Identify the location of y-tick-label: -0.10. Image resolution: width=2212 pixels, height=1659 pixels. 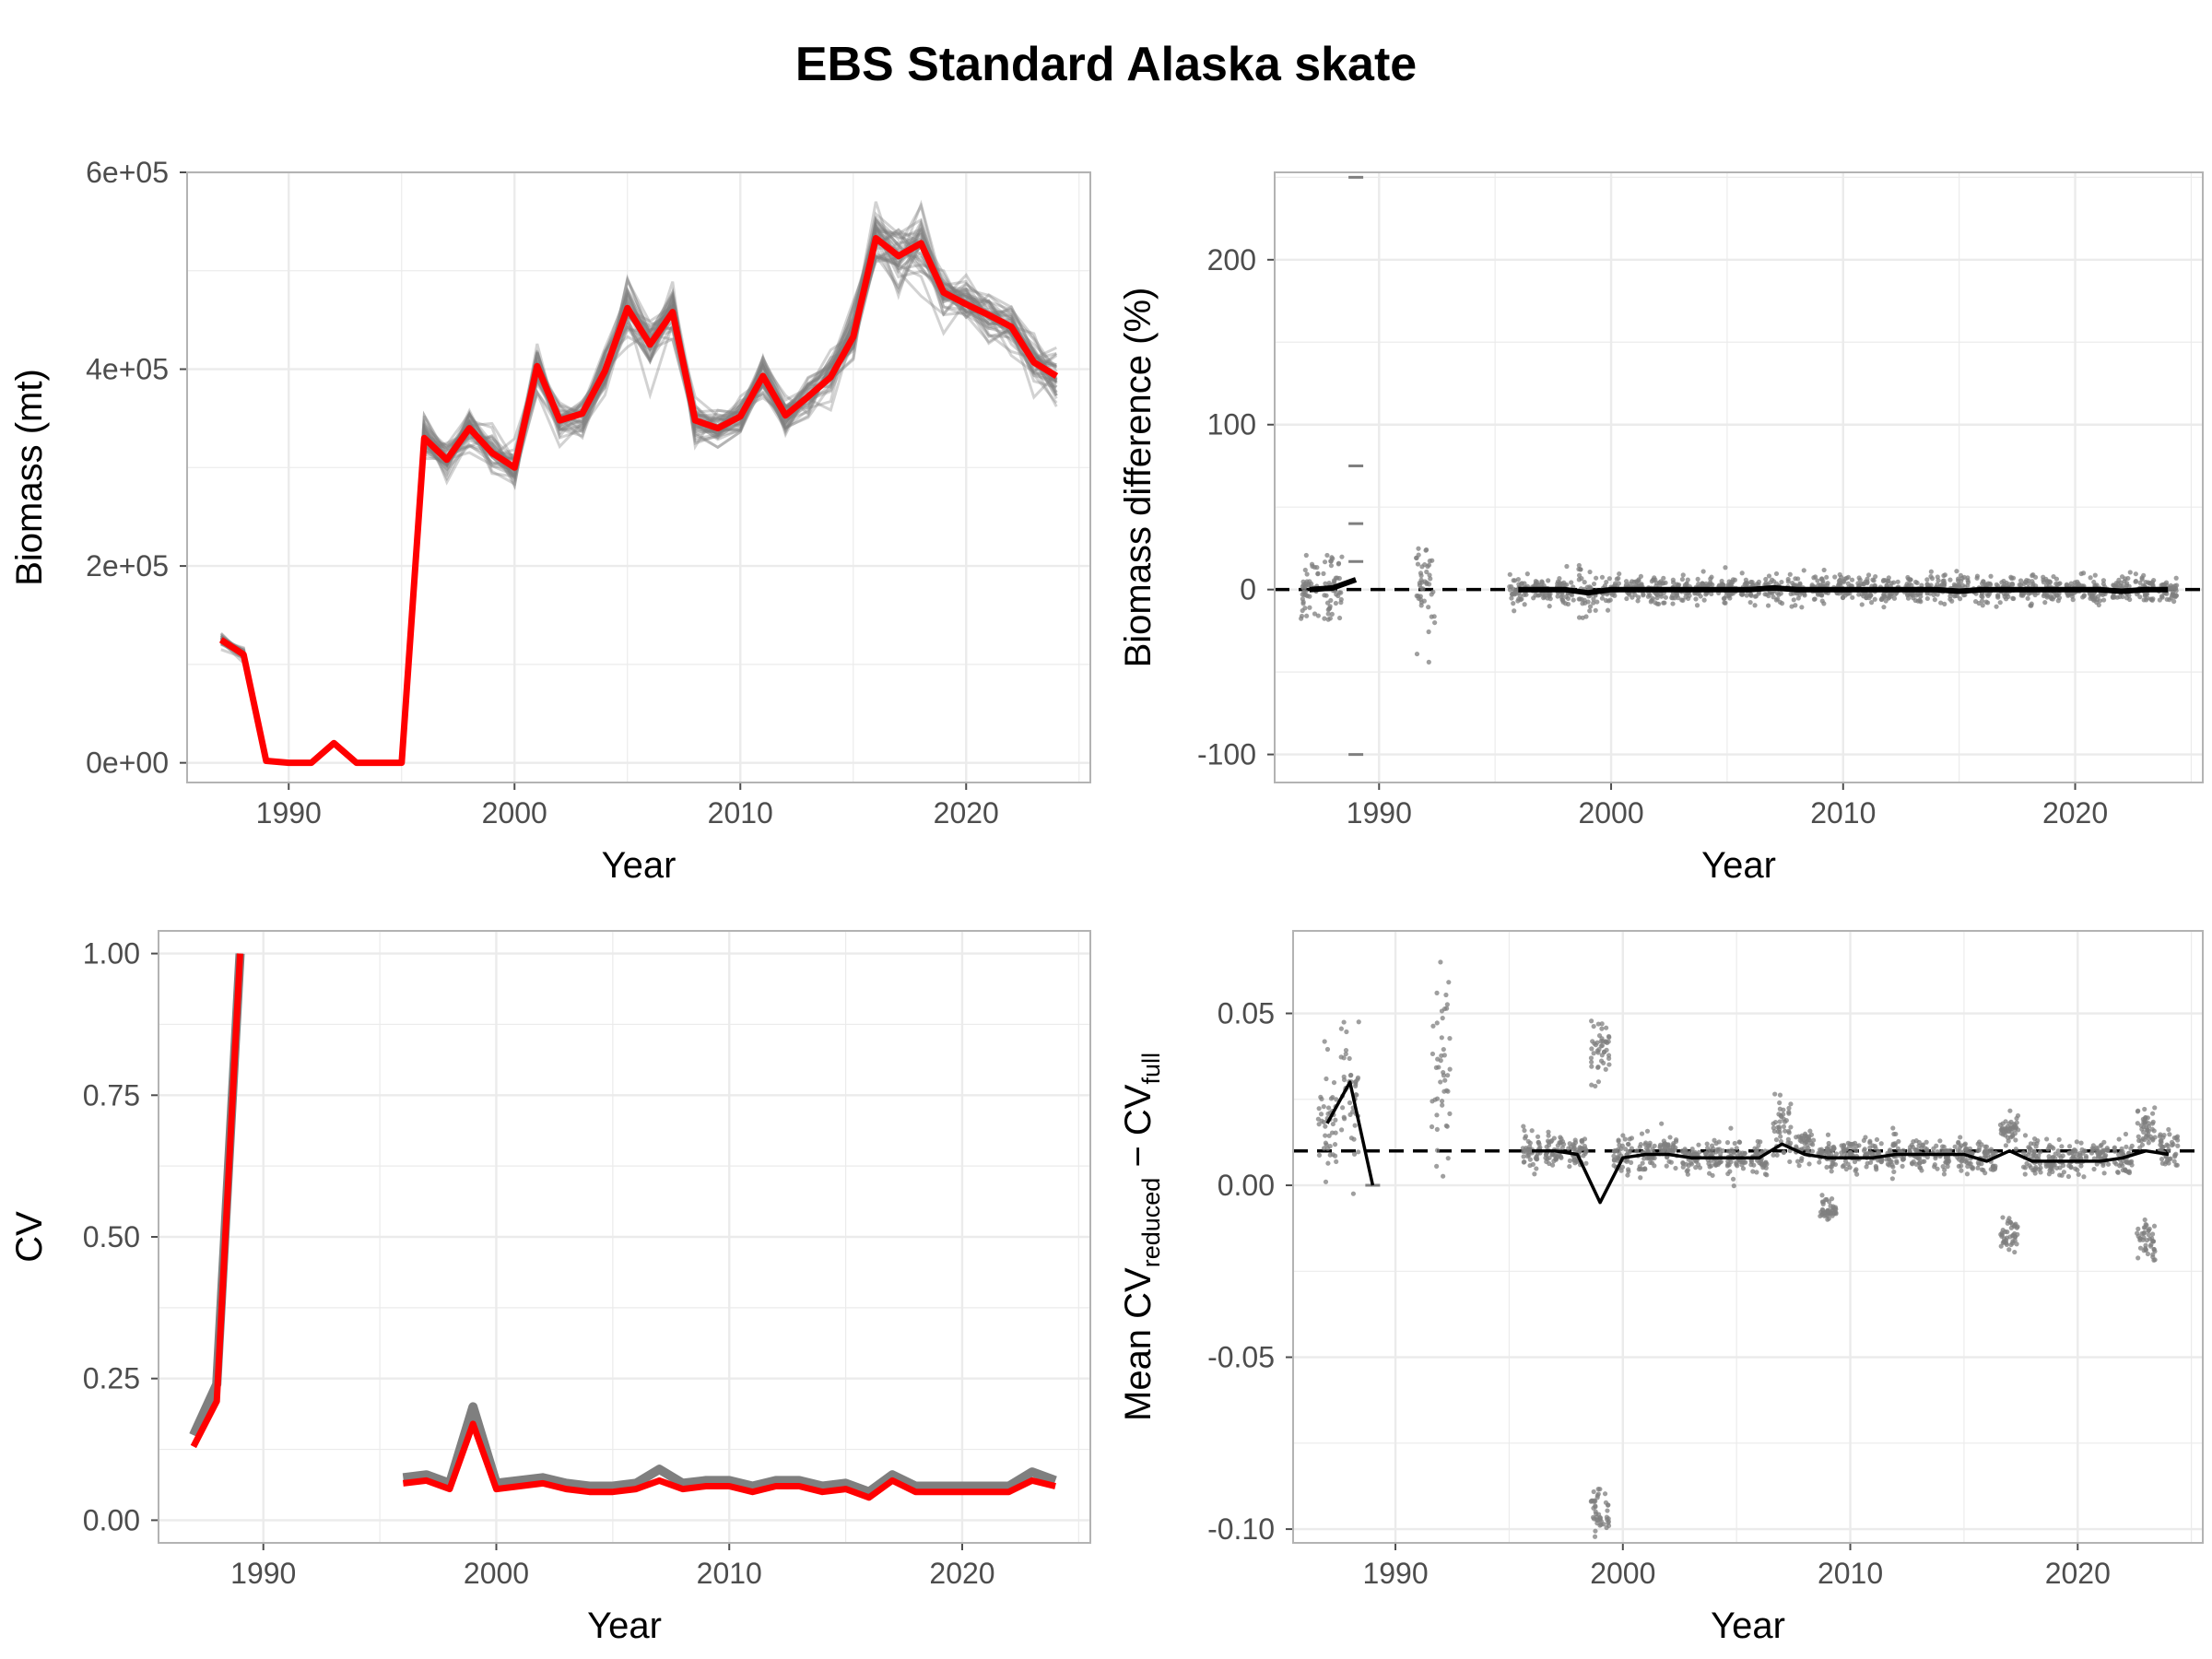
(1241, 1529).